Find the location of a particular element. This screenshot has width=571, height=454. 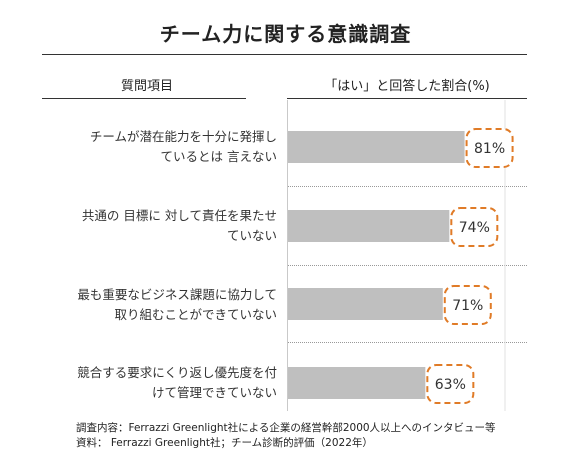

data-label: 81% is located at coordinates (489, 149).